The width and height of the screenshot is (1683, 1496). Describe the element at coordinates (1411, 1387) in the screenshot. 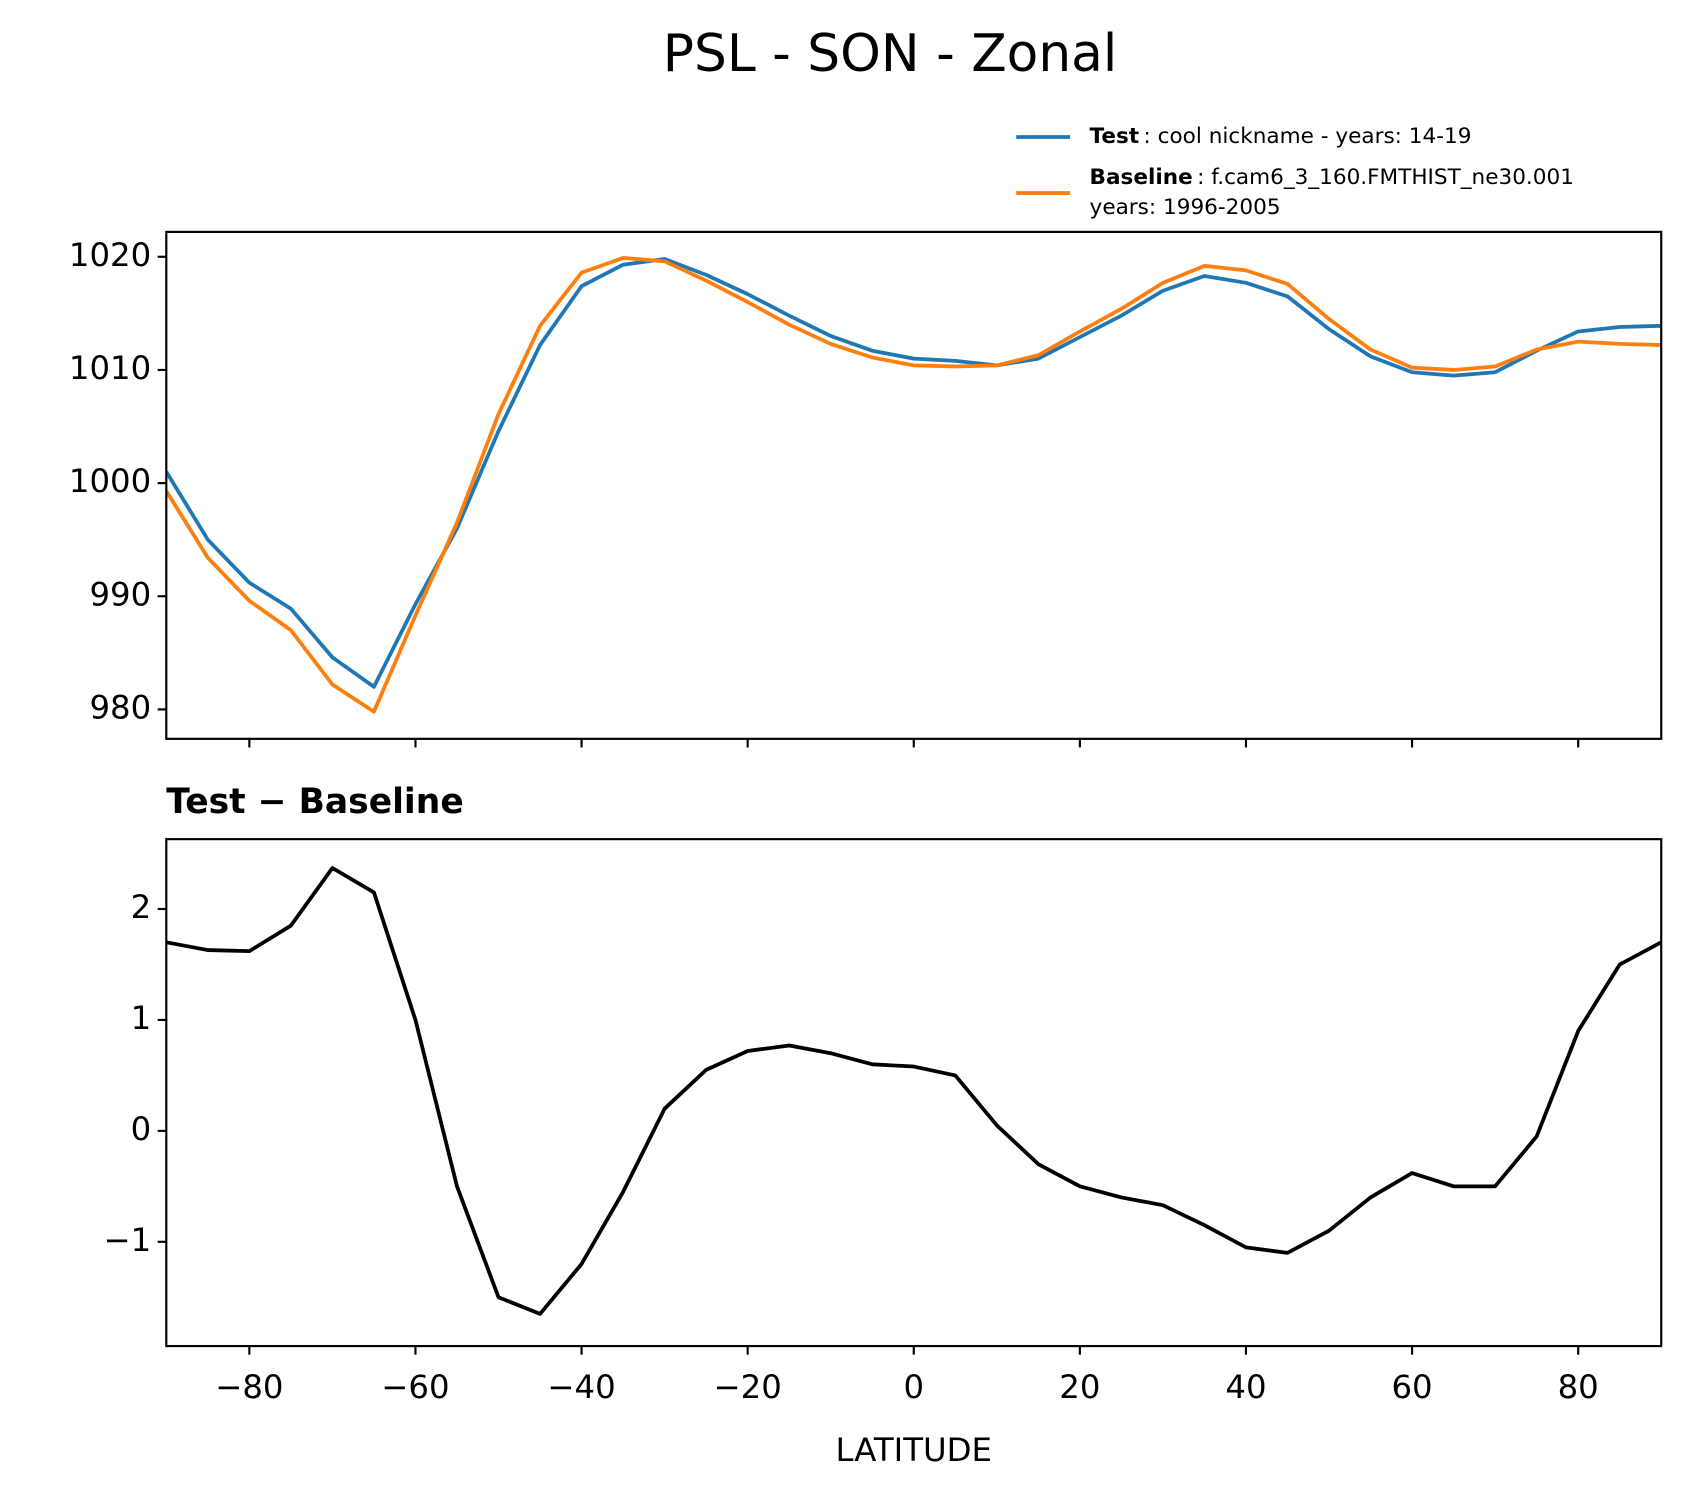

I see `x-tick-label: 60` at that location.